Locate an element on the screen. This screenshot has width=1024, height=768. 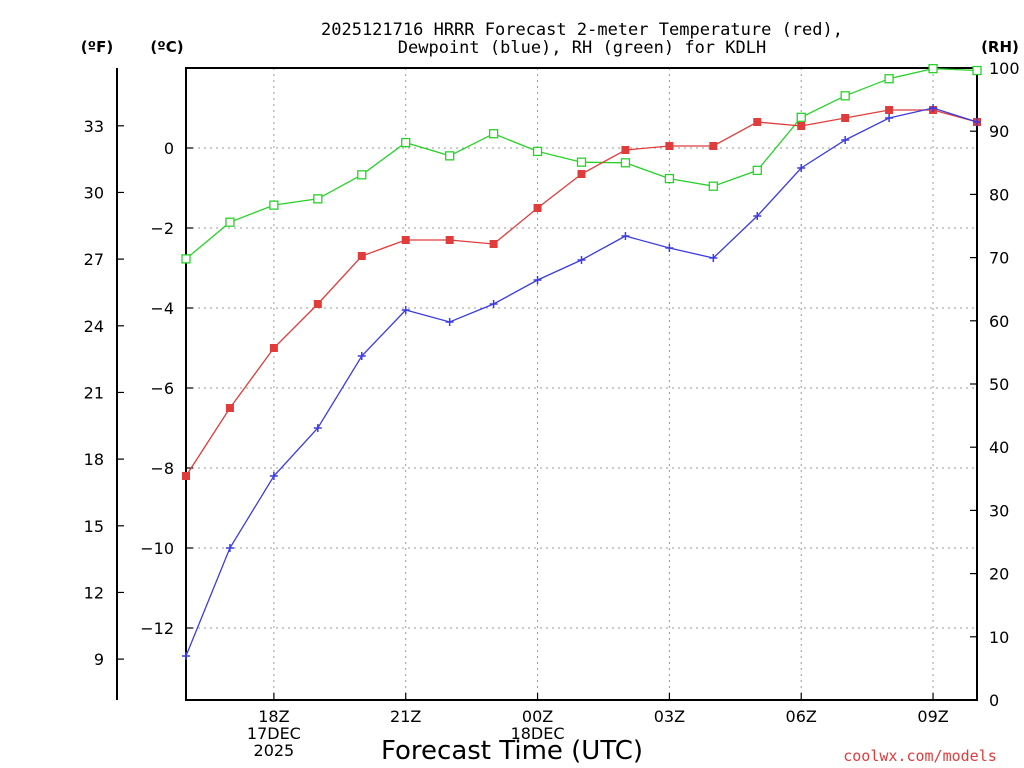
fahrenheit-tick-label: 9 is located at coordinates (99, 659).